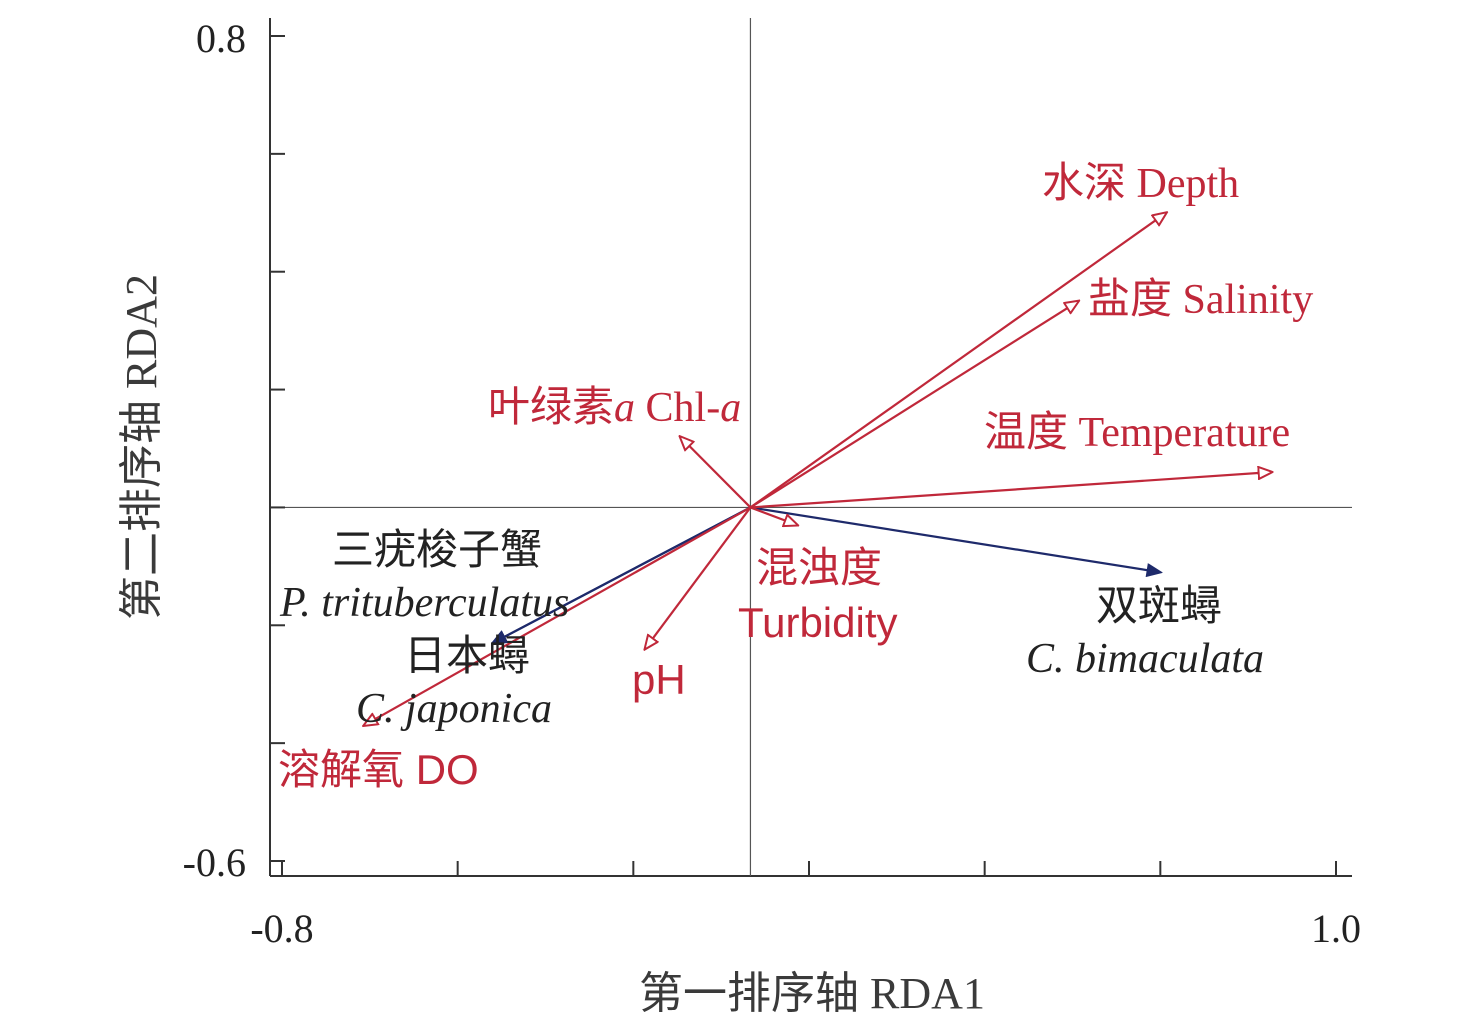  I want to click on x-tick-label-left: -0.8, so click(281, 928).